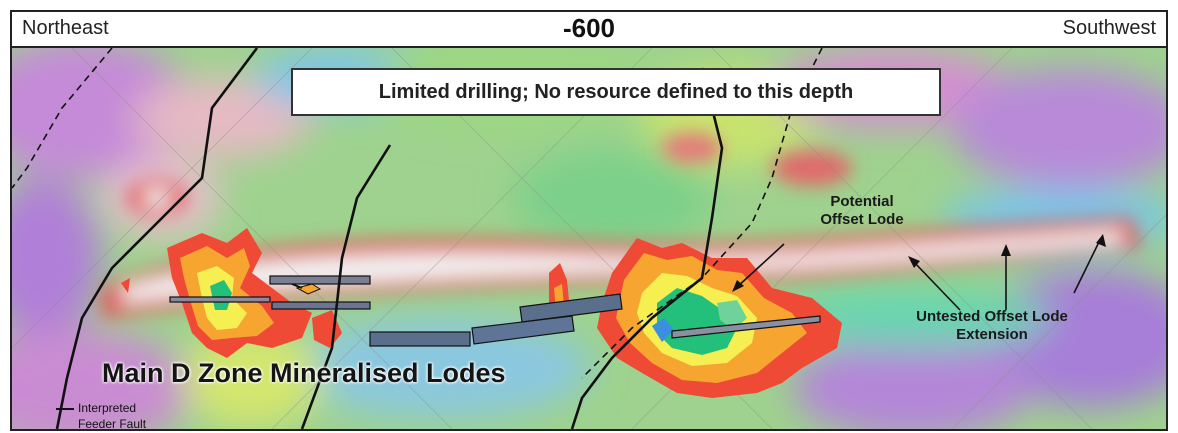  What do you see at coordinates (306, 289) in the screenshot?
I see `target-marker` at bounding box center [306, 289].